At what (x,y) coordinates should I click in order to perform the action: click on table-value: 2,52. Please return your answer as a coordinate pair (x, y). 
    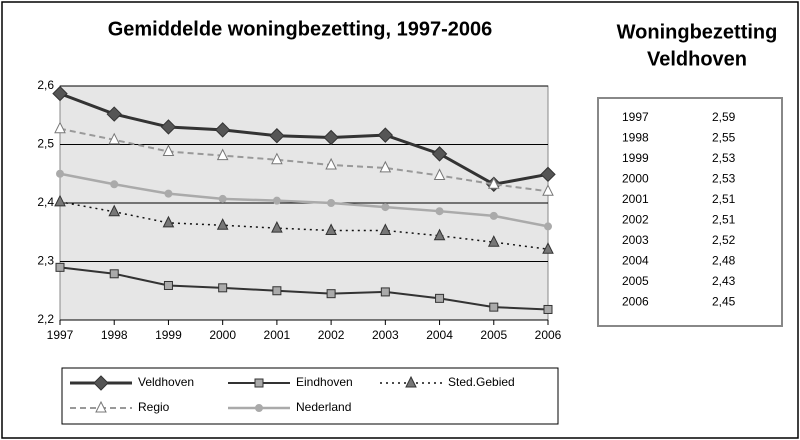
    Looking at the image, I should click on (724, 240).